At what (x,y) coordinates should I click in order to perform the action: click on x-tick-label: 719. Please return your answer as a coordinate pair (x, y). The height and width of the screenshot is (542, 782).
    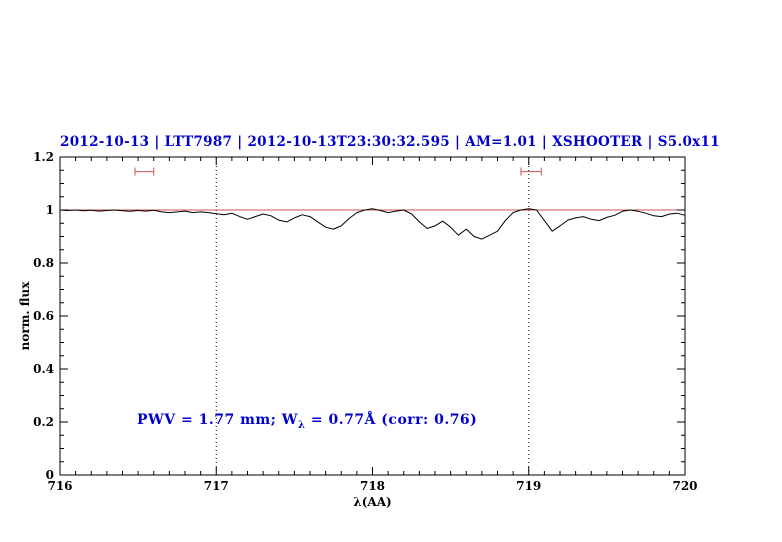
    Looking at the image, I should click on (528, 486).